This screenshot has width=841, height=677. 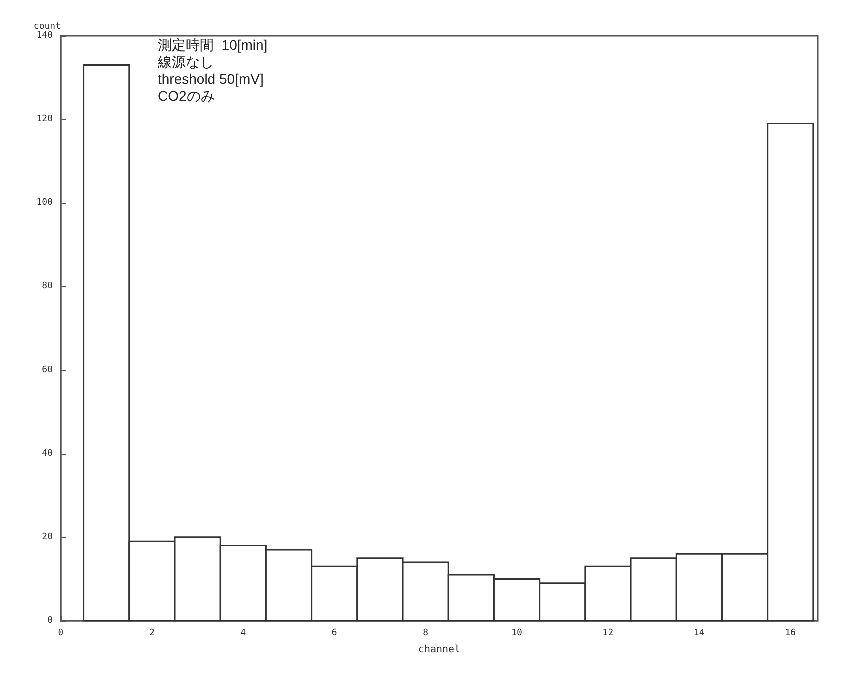 What do you see at coordinates (243, 633) in the screenshot?
I see `x-tick-label: 4` at bounding box center [243, 633].